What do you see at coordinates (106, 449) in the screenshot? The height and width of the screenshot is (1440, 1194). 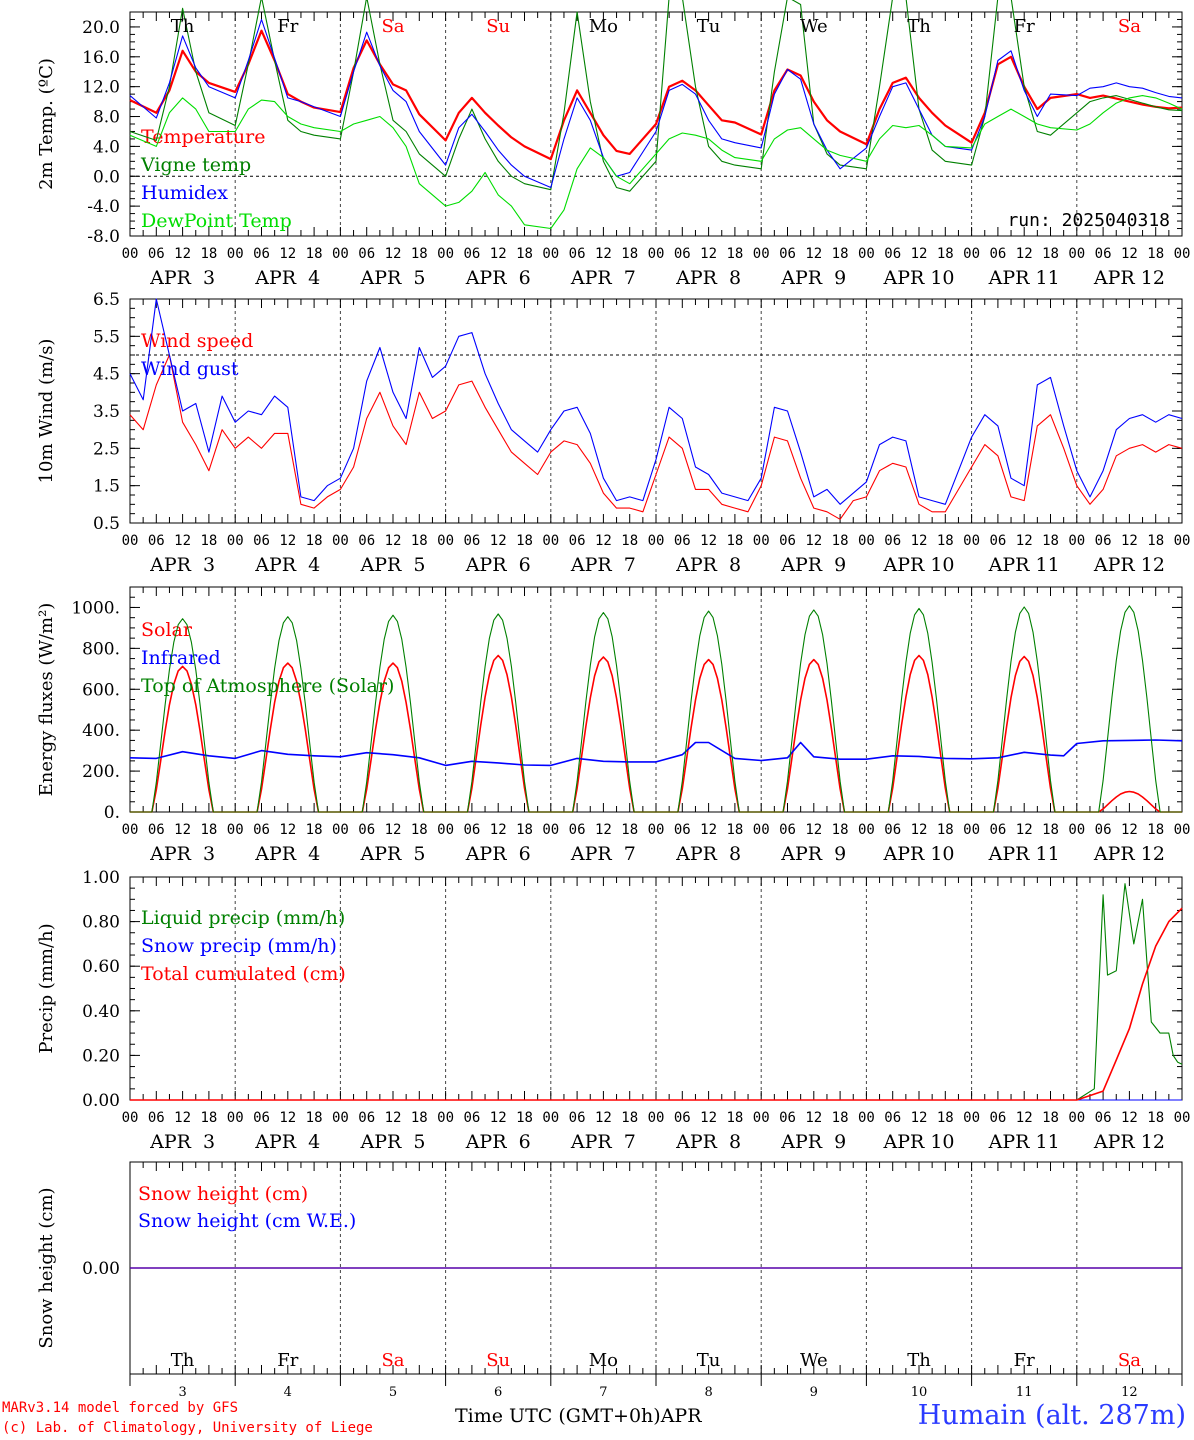 I see `y-tick-label: 2.5` at bounding box center [106, 449].